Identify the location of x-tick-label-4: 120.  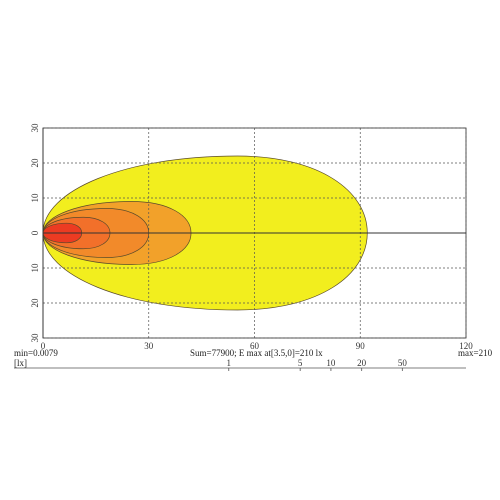
(466, 346).